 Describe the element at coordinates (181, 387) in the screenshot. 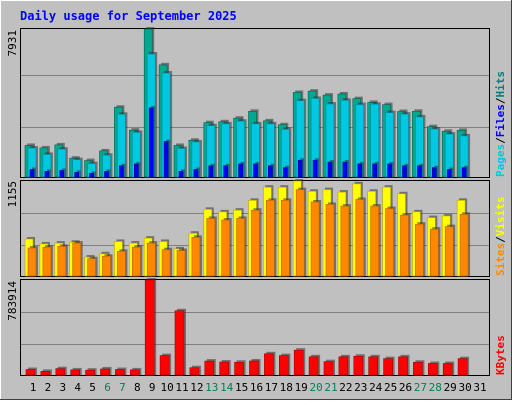

I see `x-label-day-11: 11` at that location.